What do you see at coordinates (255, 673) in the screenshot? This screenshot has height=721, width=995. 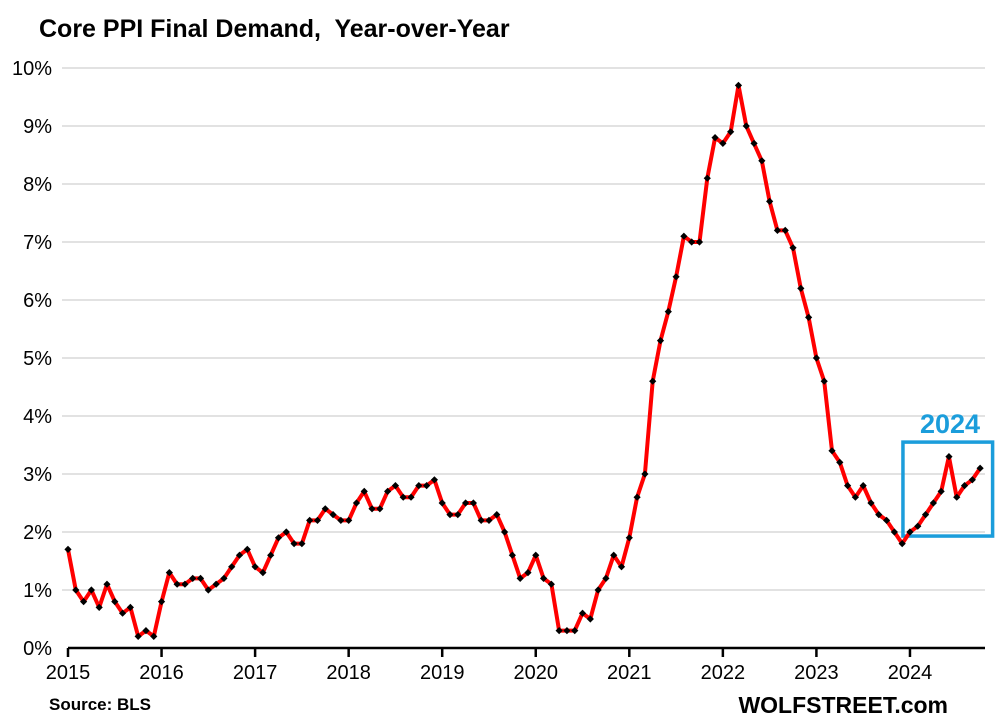 I see `x-tick-label: 2017` at bounding box center [255, 673].